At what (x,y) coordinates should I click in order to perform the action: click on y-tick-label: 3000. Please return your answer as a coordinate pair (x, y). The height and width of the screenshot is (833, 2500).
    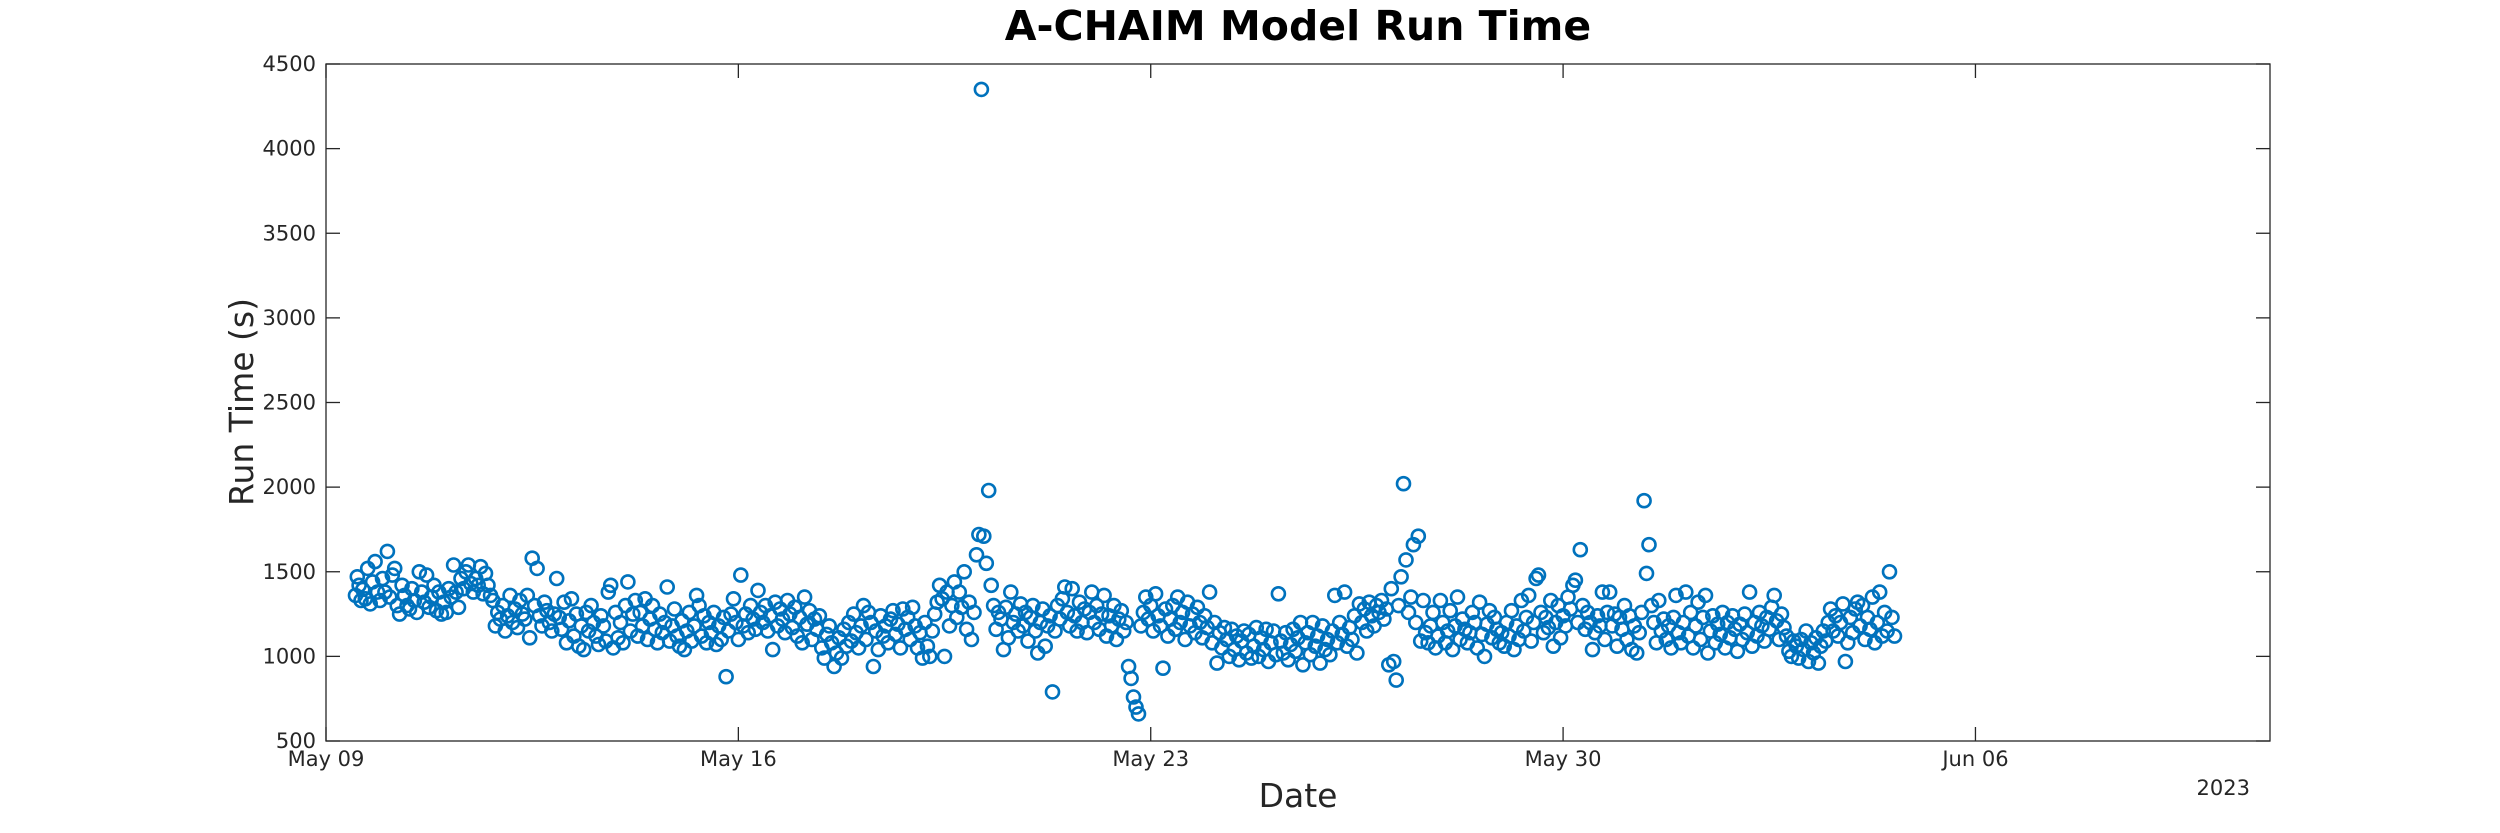
    Looking at the image, I should click on (289, 318).